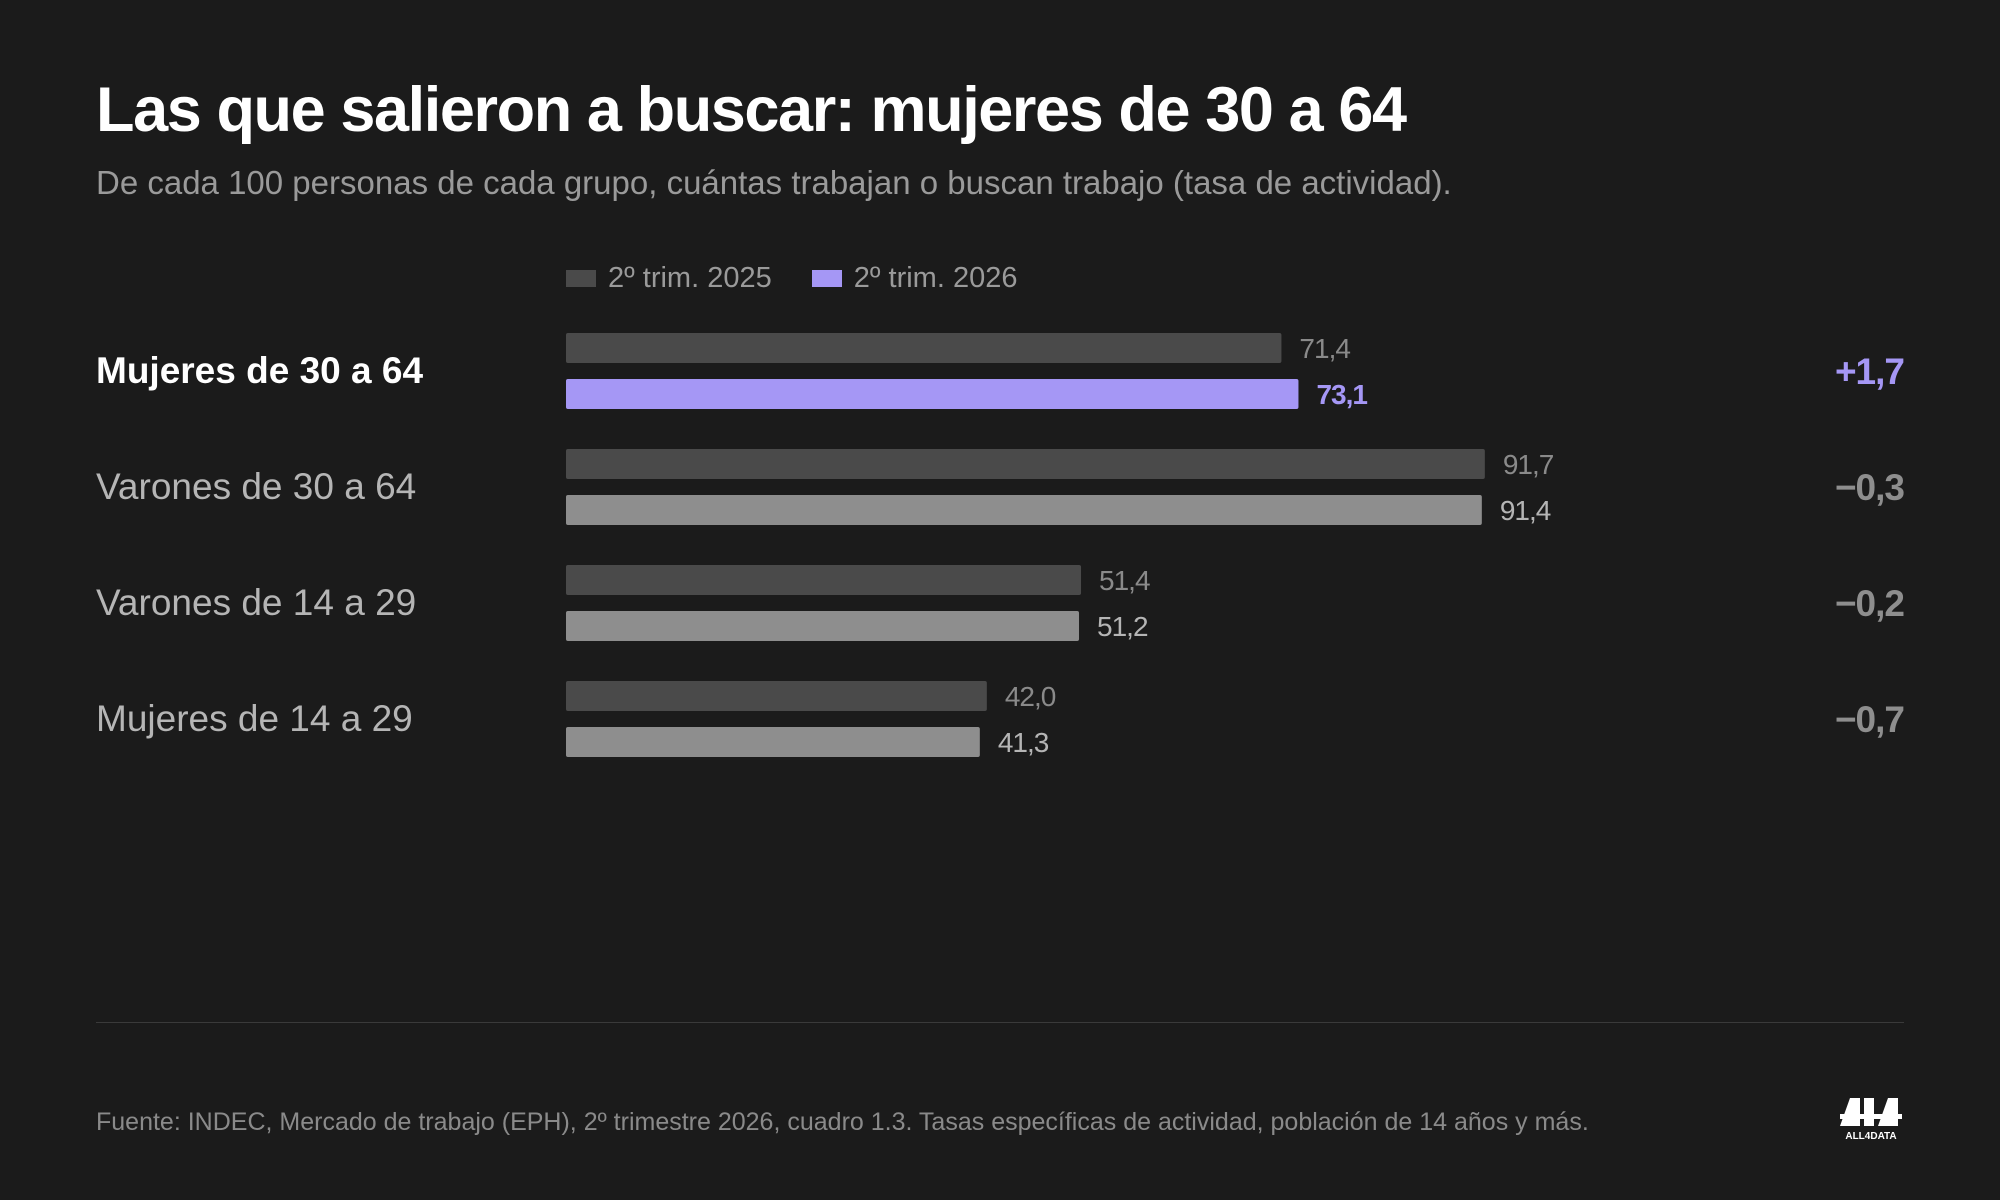 This screenshot has width=2000, height=1200. What do you see at coordinates (1528, 464) in the screenshot?
I see `value-label-varones-de-30-a-64-2025: 91,7` at bounding box center [1528, 464].